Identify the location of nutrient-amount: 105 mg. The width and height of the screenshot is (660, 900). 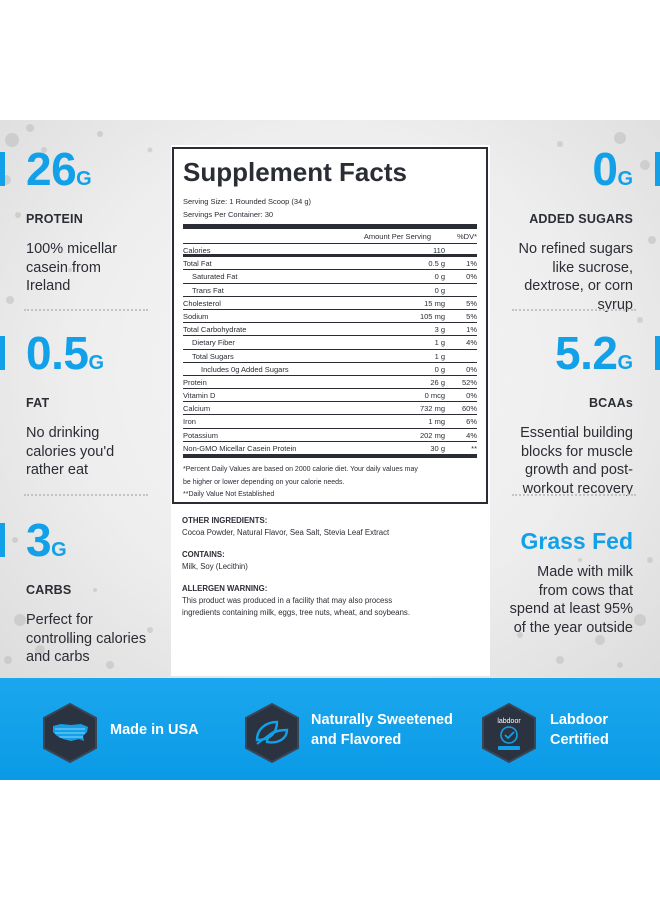
(432, 316).